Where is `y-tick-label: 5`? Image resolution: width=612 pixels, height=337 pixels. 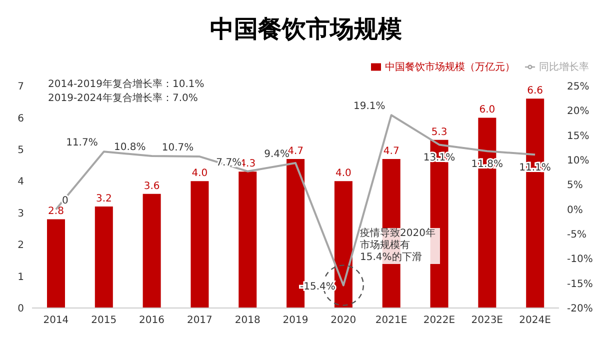
y-tick-label: 5 is located at coordinates (21, 150).